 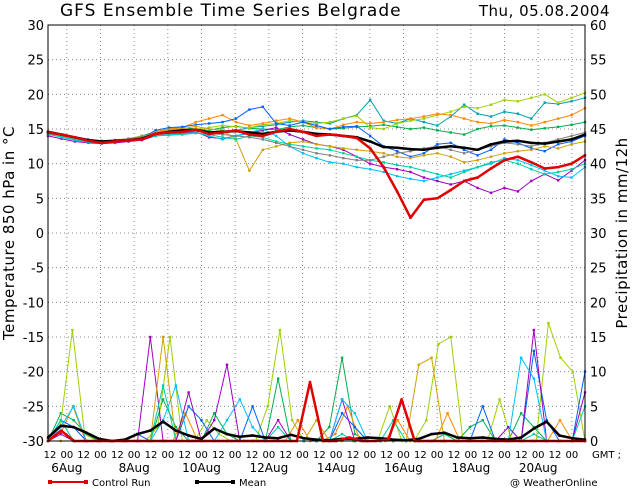 I want to click on y-left-tick-label: 20, so click(x=35, y=95).